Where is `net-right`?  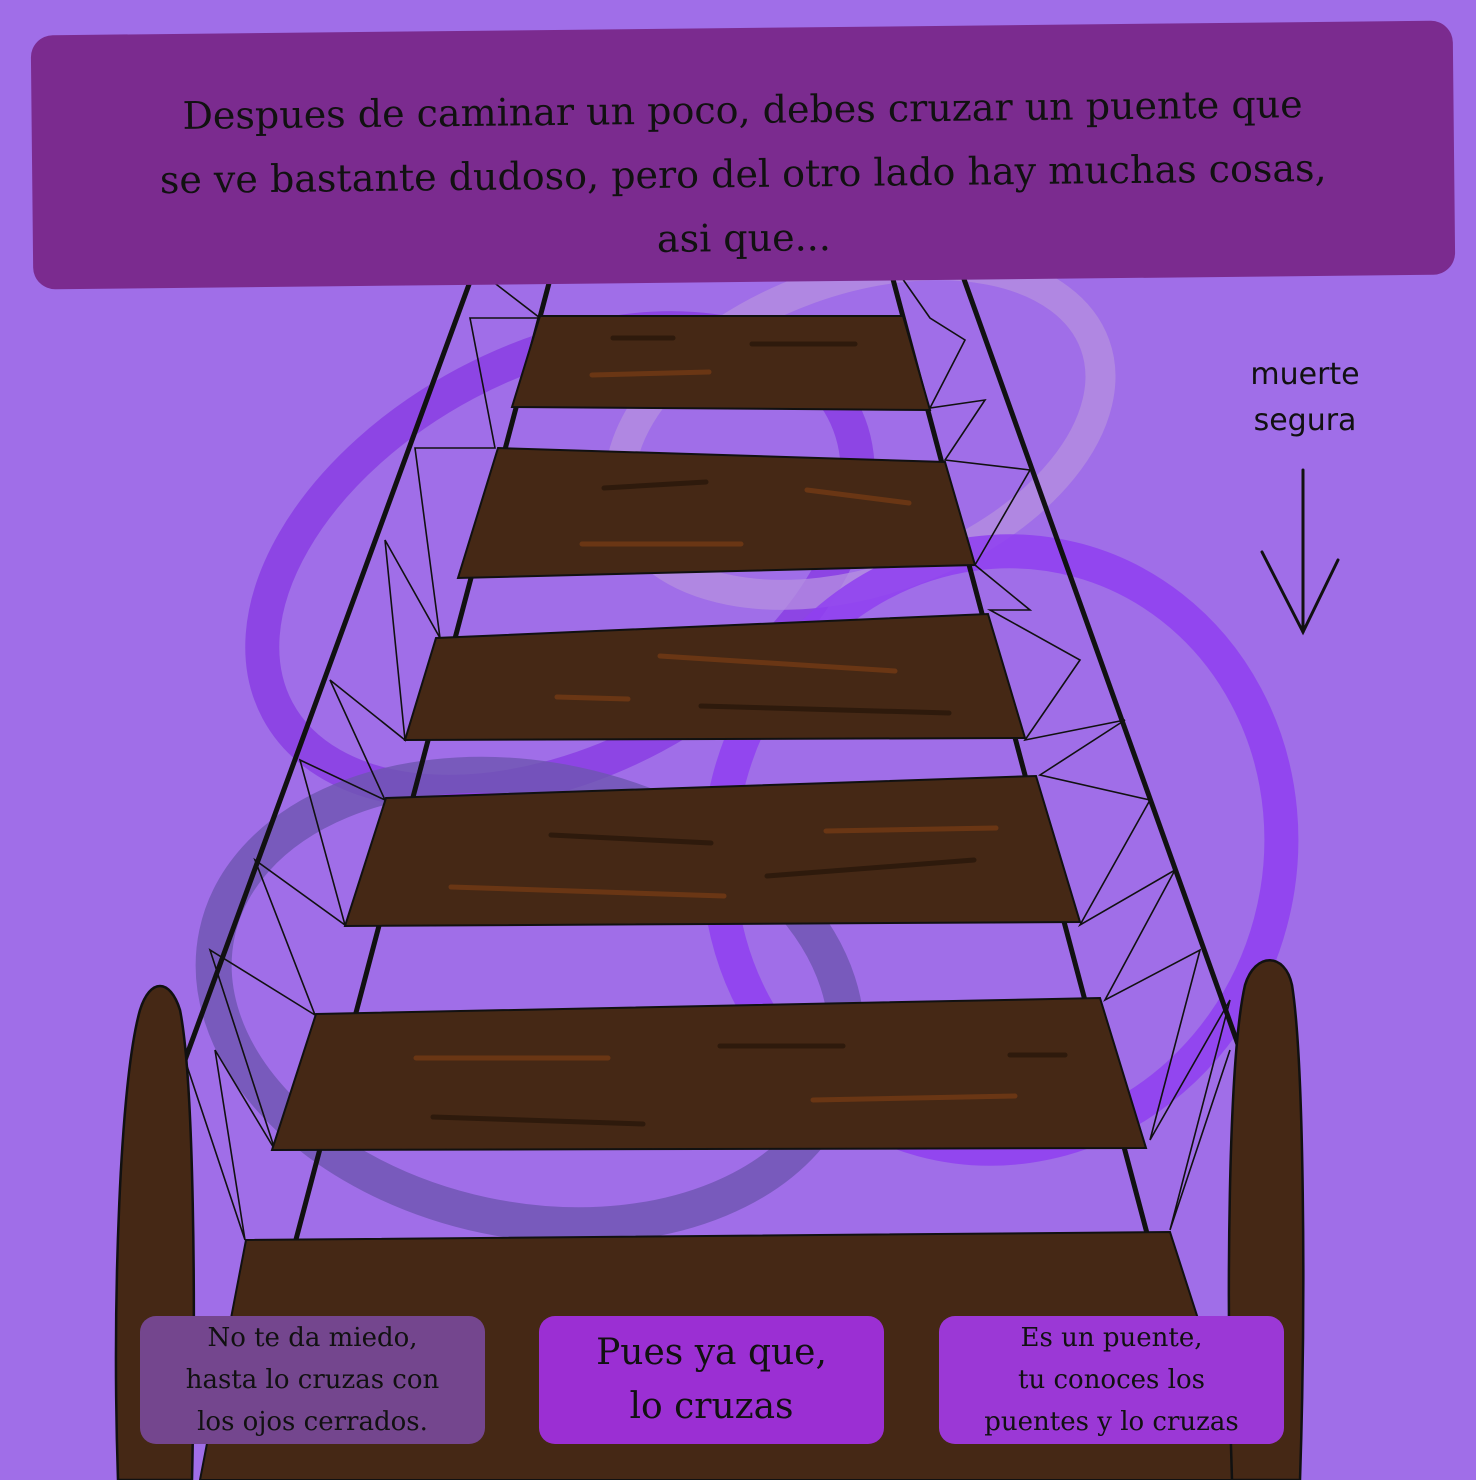
net-right is located at coordinates (1062, 749).